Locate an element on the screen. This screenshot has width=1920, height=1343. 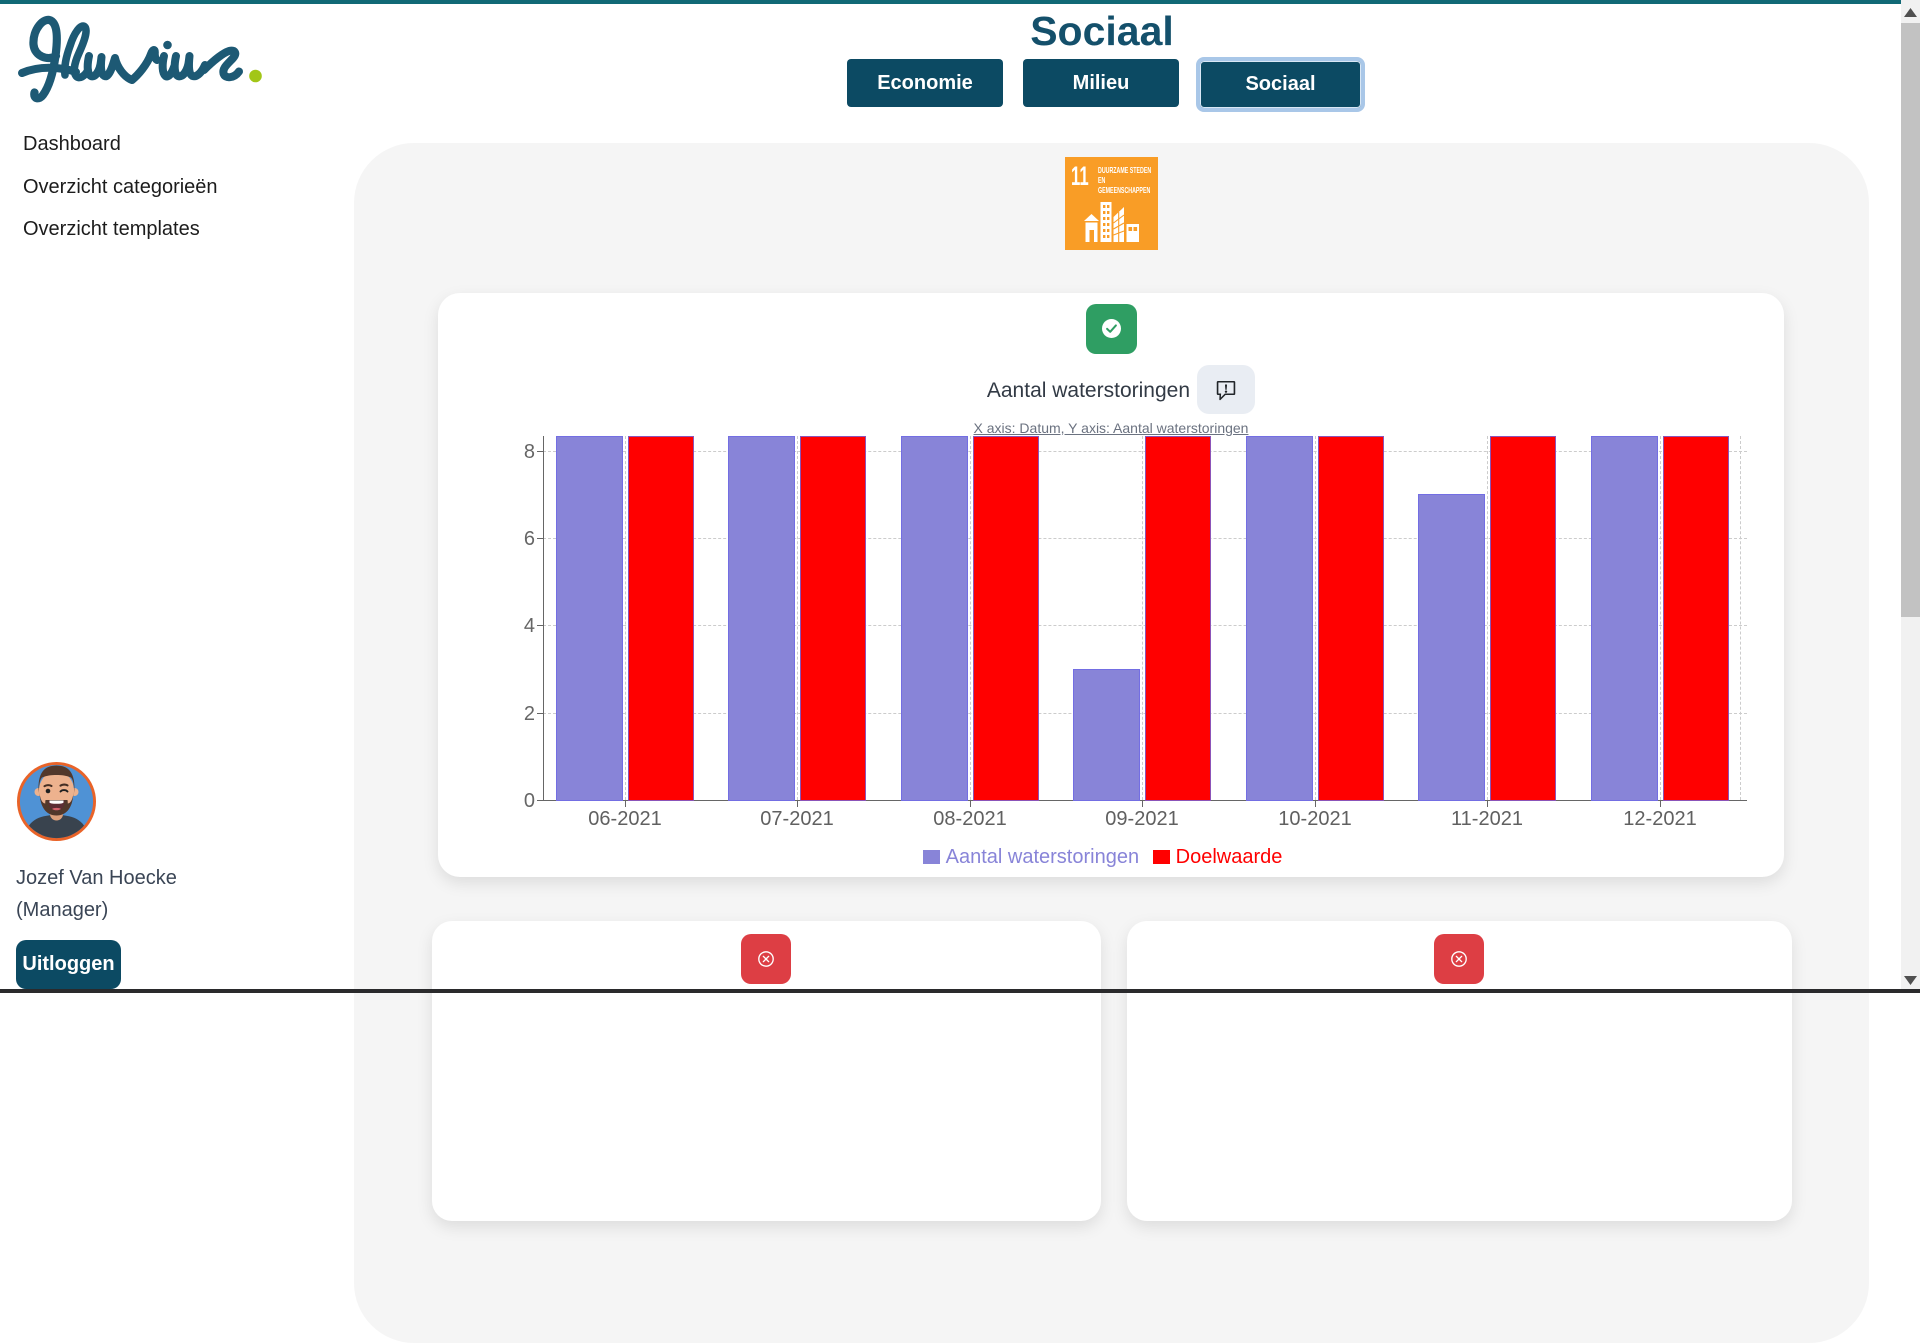
svg-text: GEMEENSCHAPPEN is located at coordinates (1124, 191).